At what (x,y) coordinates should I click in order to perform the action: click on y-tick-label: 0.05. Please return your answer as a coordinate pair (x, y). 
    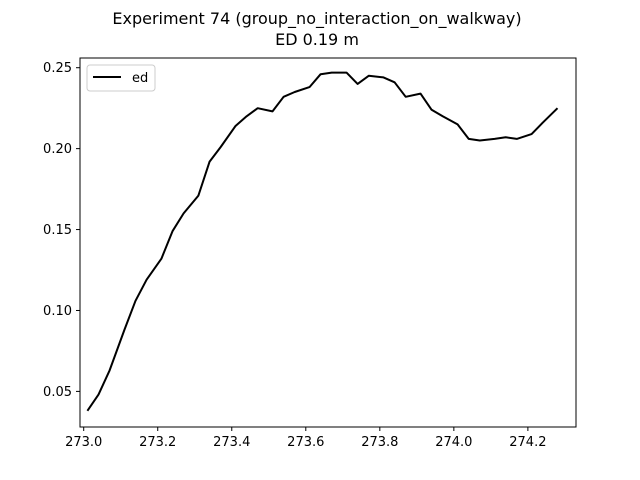
    Looking at the image, I should click on (57, 392).